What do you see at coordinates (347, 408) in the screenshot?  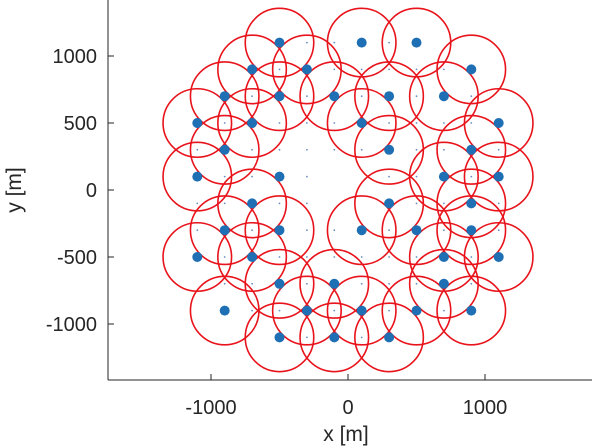 I see `x-tick-label: 0` at bounding box center [347, 408].